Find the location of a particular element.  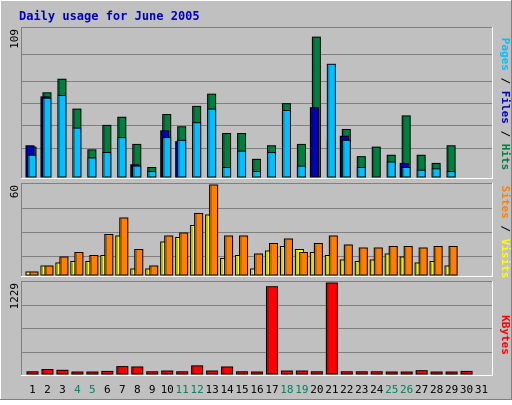

x-tick-label: 11 is located at coordinates (182, 389).